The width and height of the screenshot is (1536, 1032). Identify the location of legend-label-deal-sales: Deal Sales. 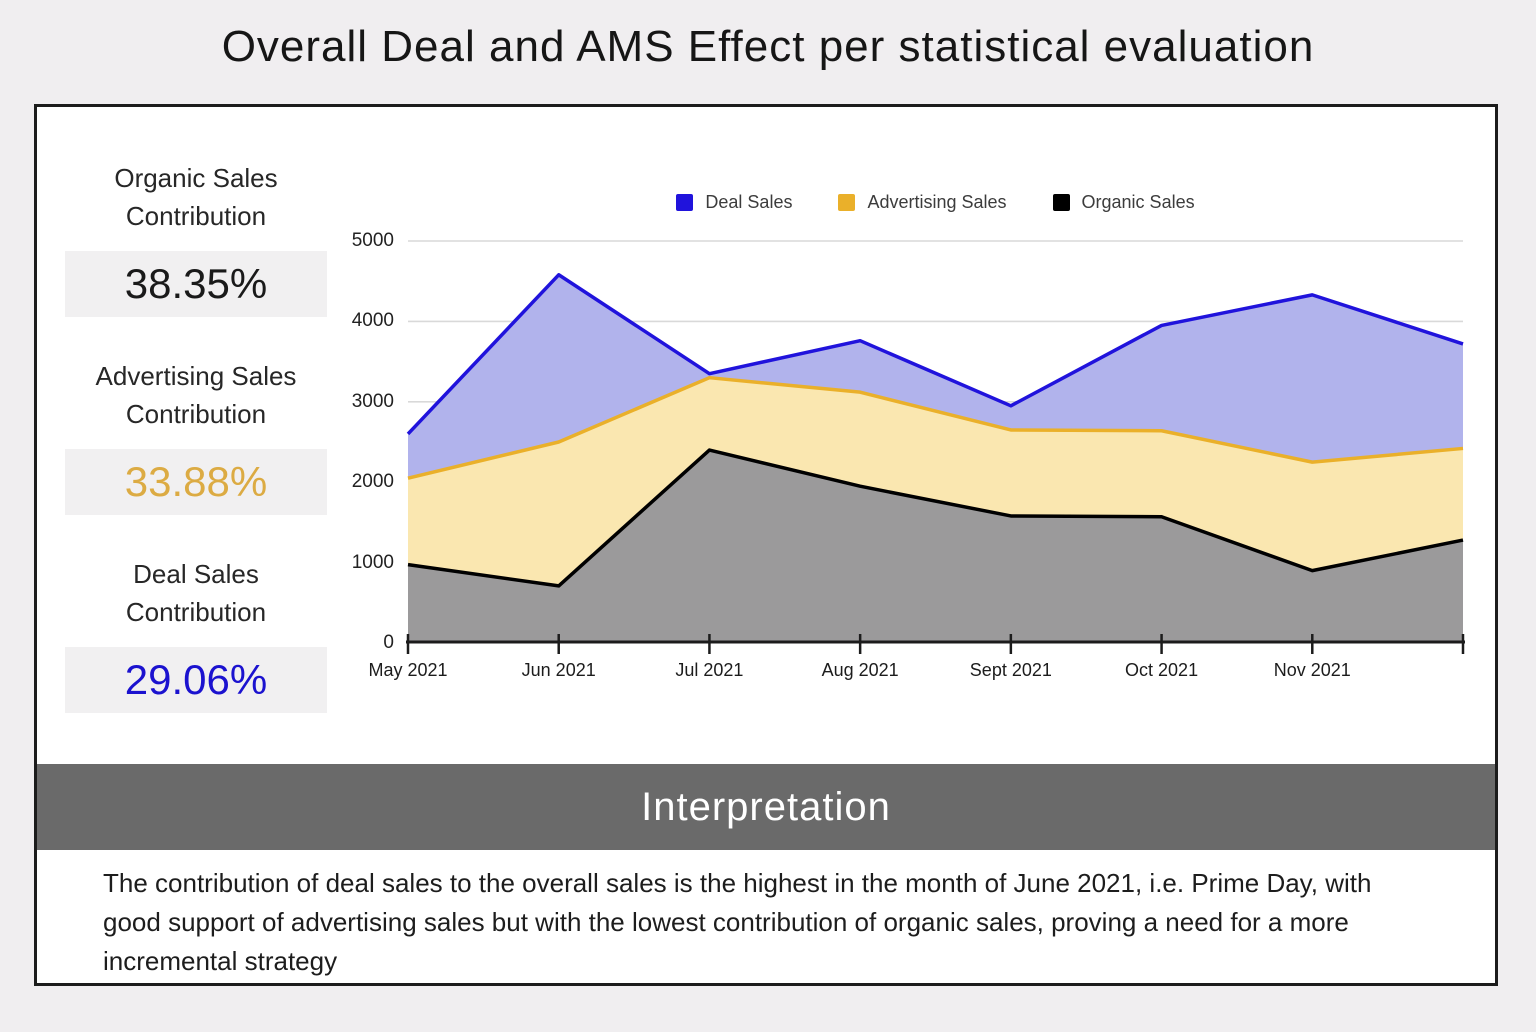
(749, 201).